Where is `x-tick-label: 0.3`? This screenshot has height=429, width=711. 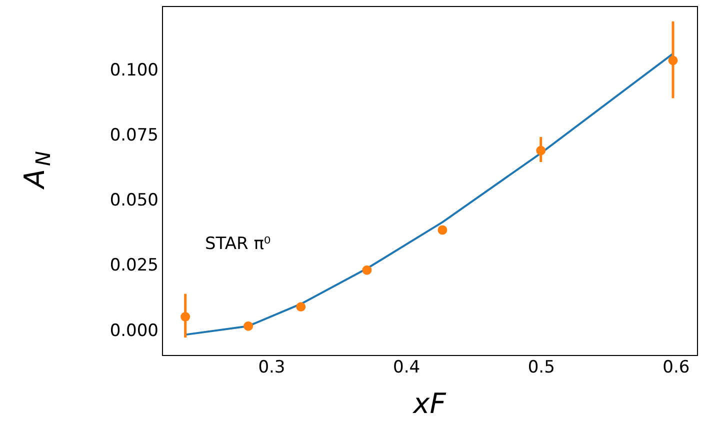
x-tick-label: 0.3 is located at coordinates (272, 368).